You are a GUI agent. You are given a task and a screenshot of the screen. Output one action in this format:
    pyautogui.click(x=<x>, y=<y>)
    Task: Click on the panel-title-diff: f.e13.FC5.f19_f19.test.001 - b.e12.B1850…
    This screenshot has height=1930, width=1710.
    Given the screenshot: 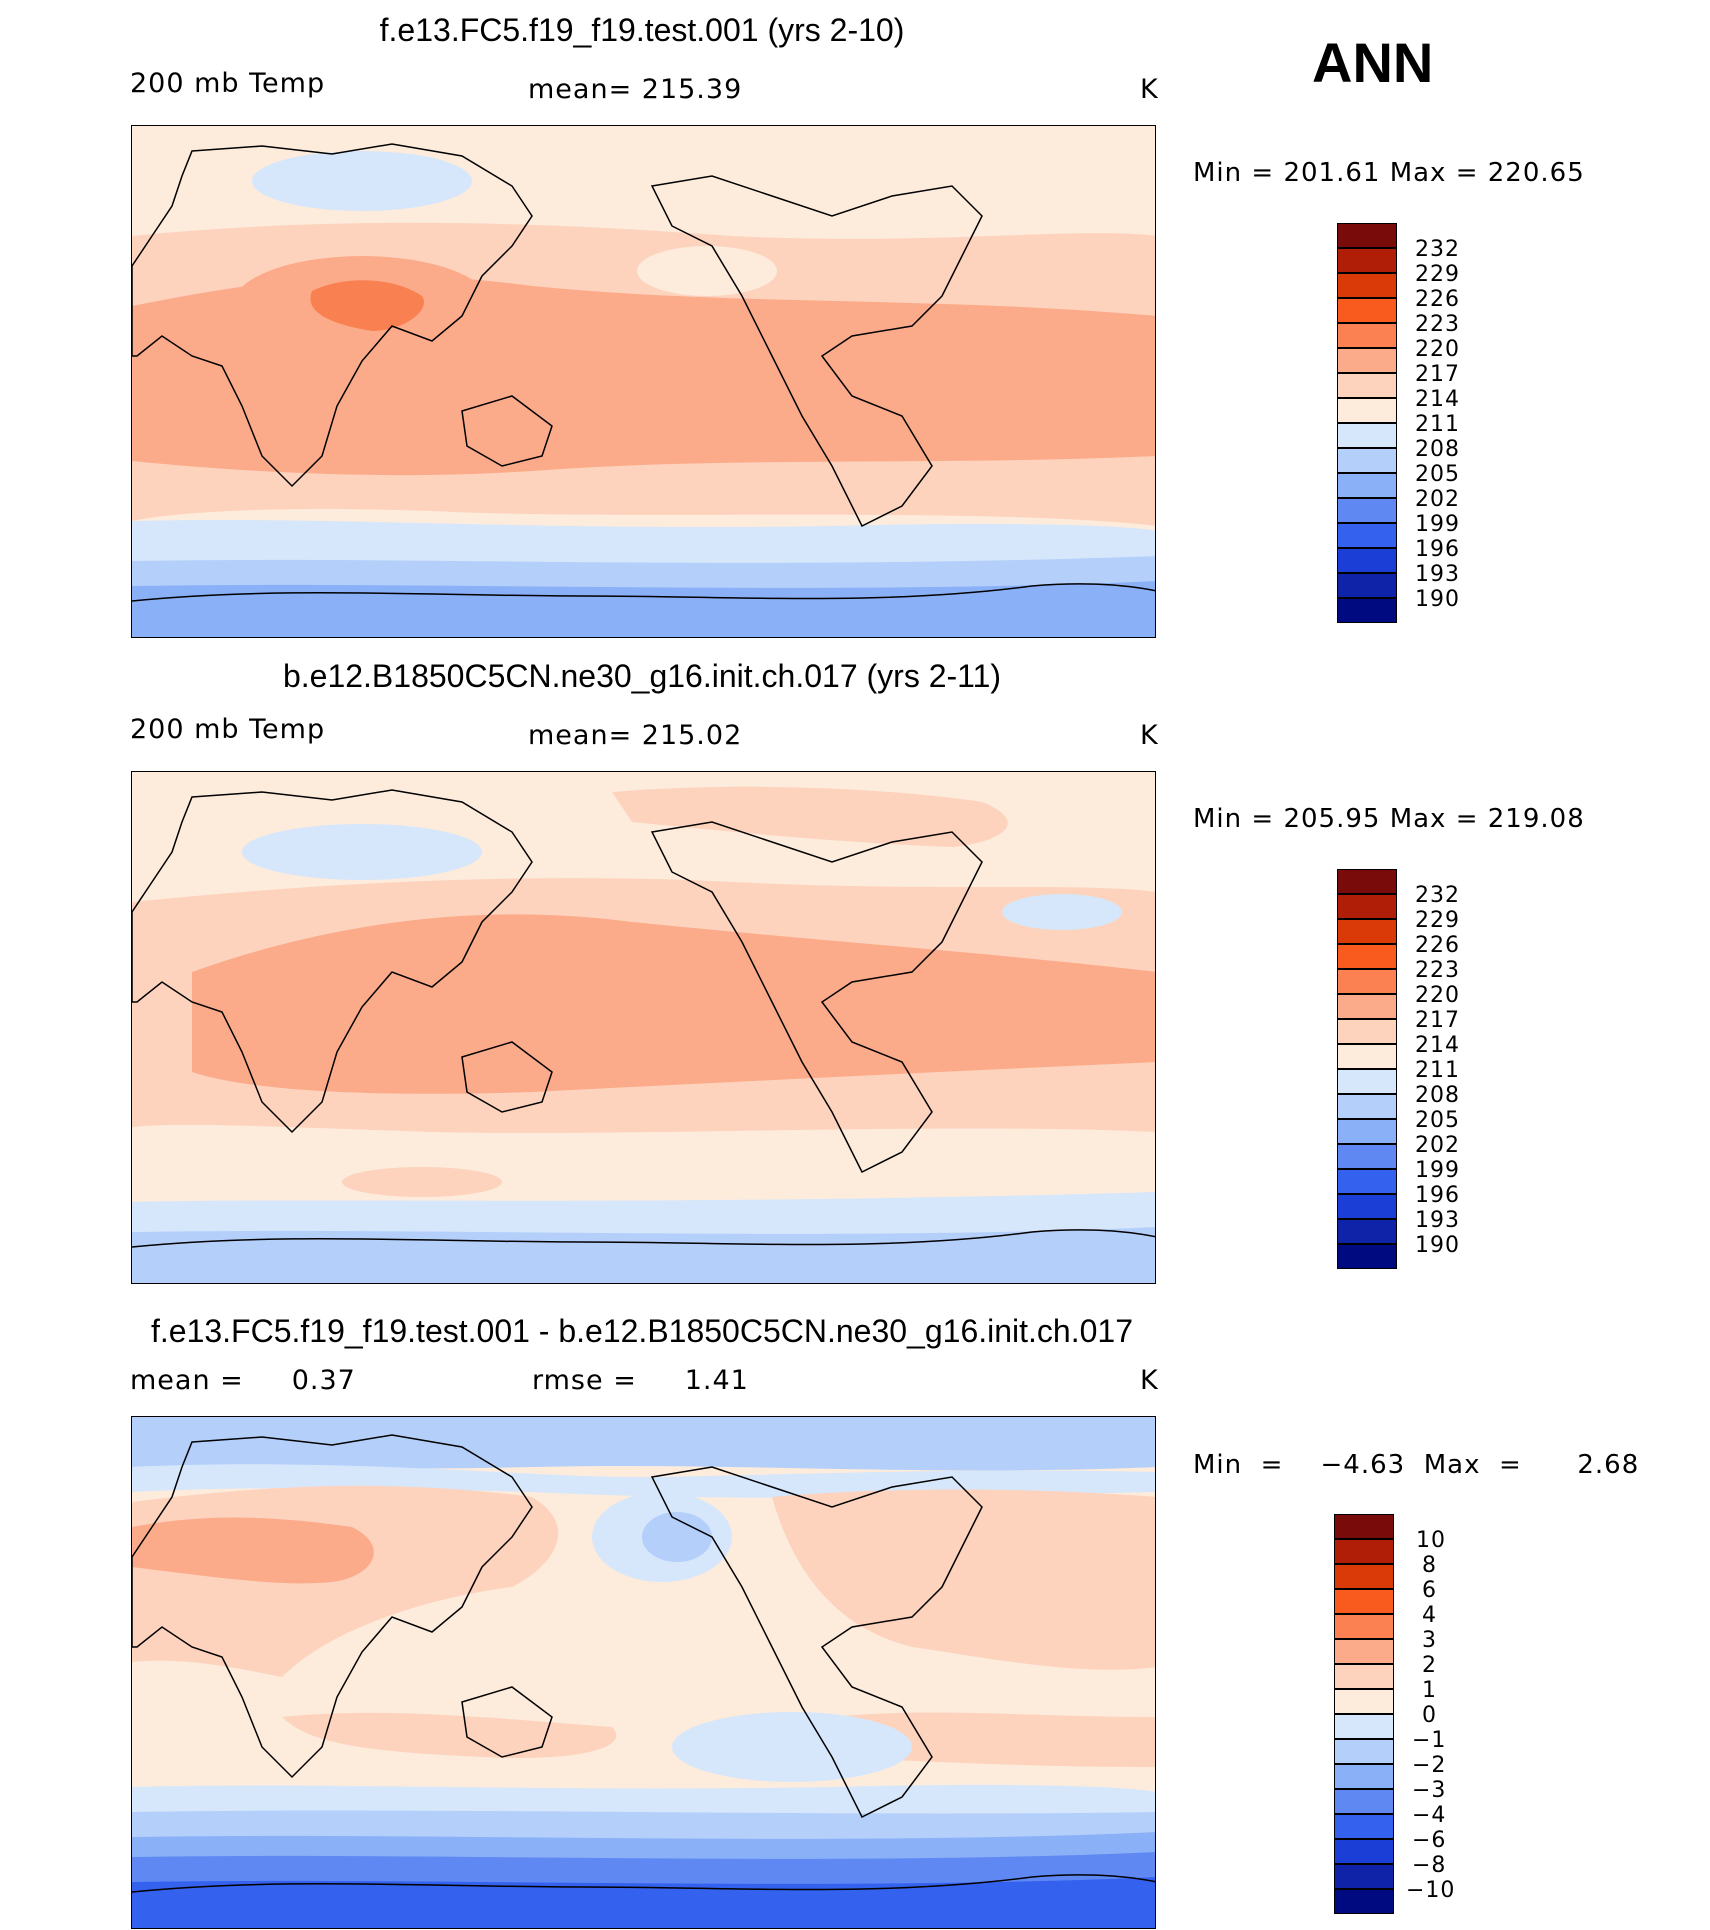 What is the action you would take?
    pyautogui.click(x=641, y=1331)
    